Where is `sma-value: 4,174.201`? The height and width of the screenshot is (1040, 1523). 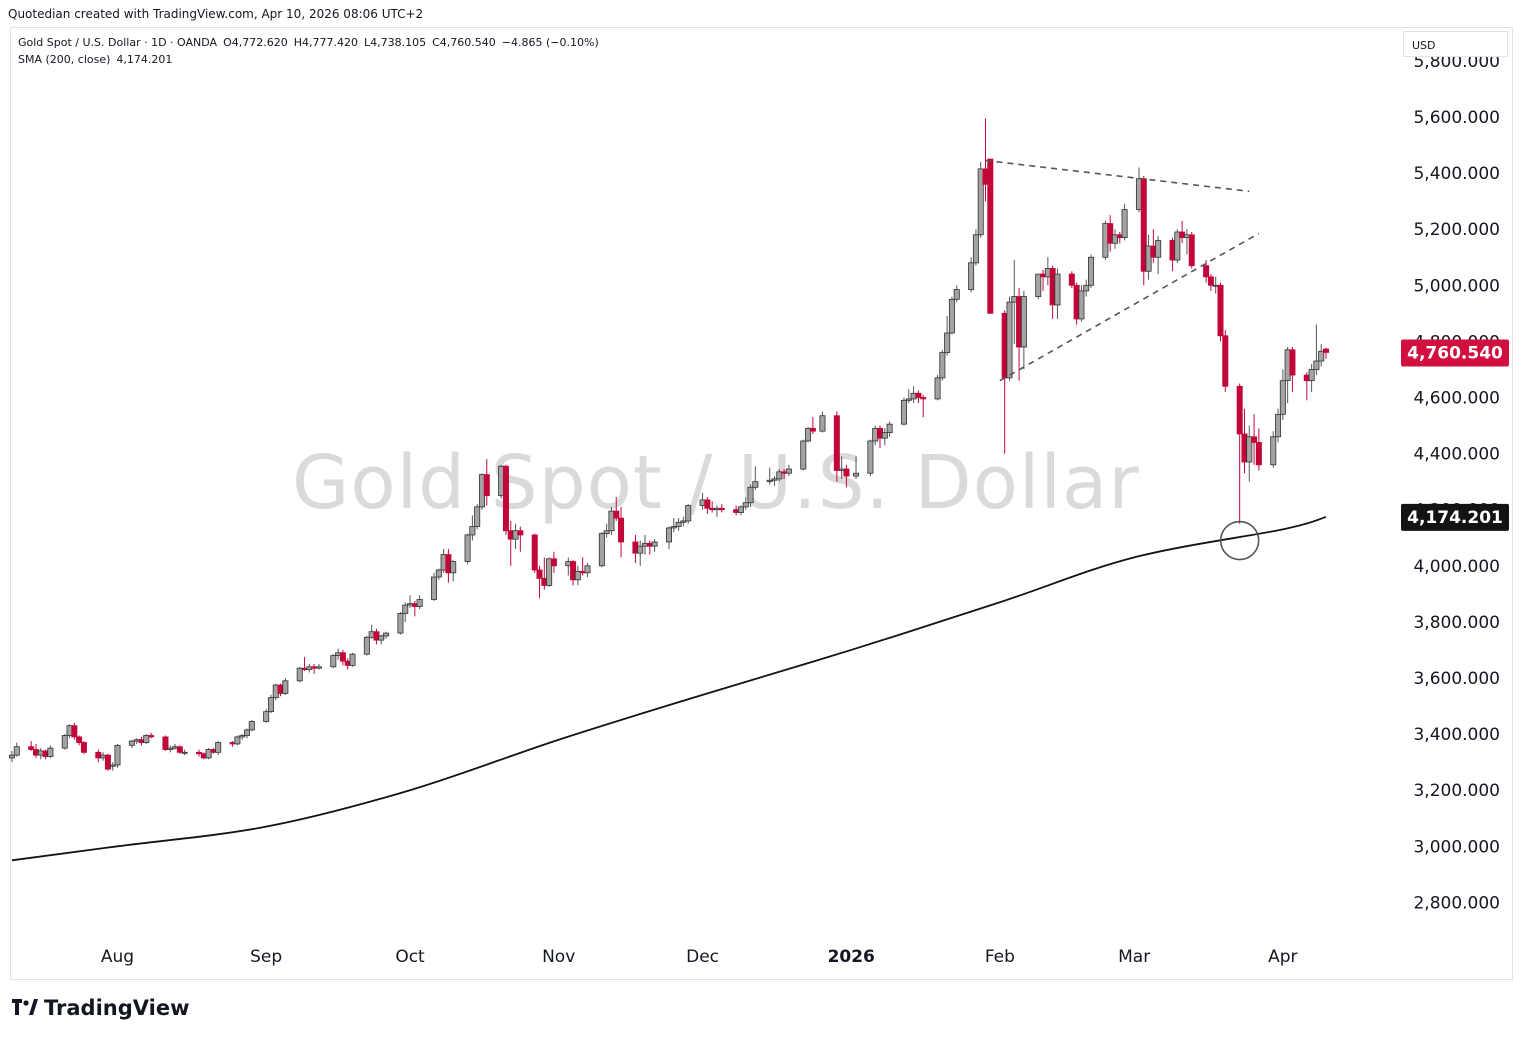
sma-value: 4,174.201 is located at coordinates (144, 59).